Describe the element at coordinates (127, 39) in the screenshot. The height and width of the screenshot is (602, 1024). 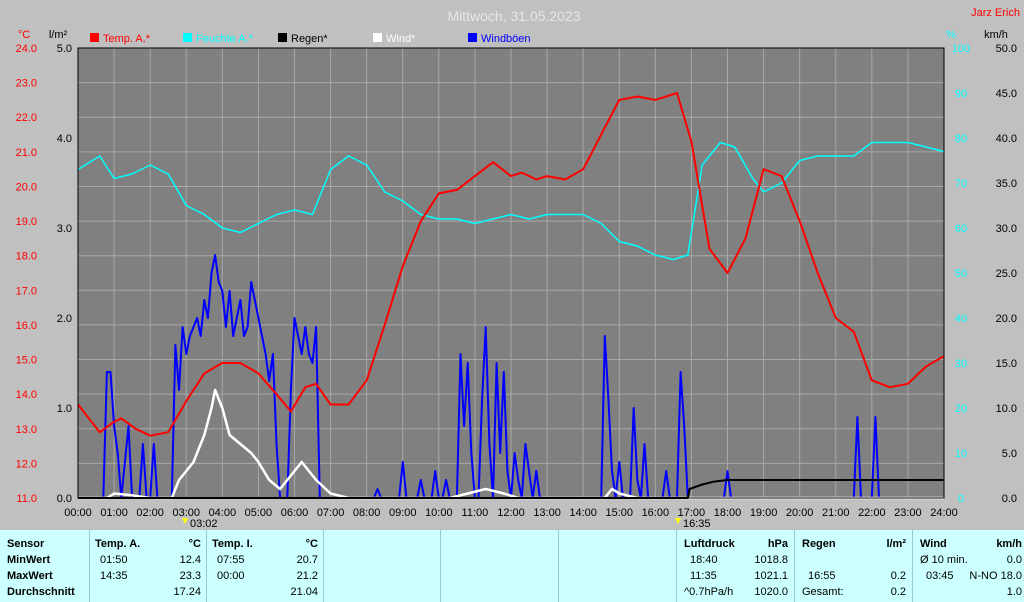
I see `legend-label-temp: Temp. A.*` at that location.